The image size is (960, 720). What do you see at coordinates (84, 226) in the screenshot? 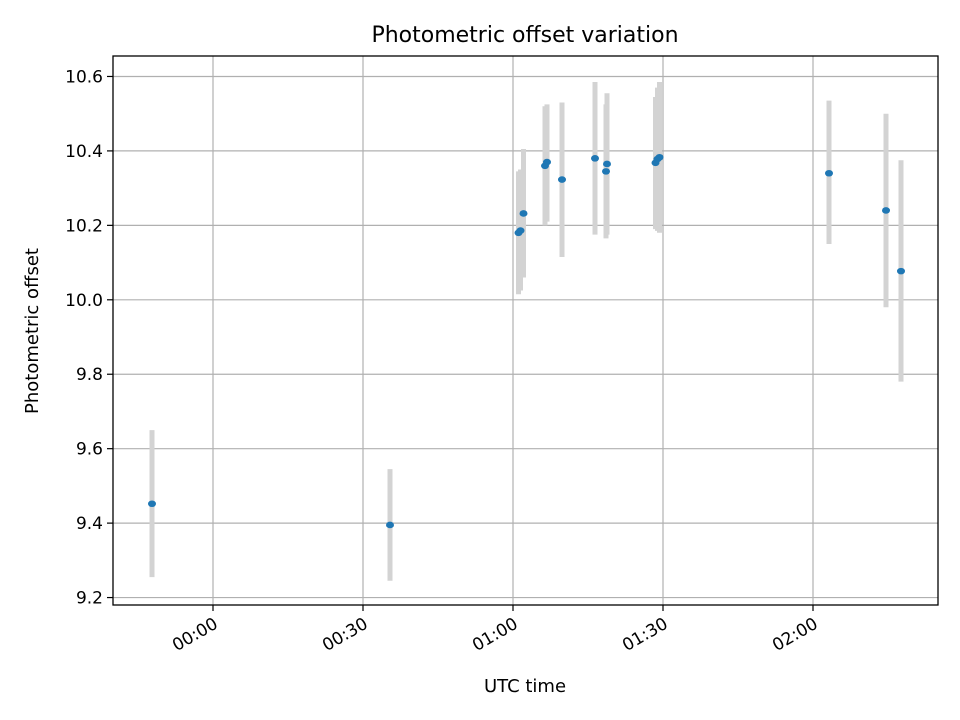
I see `y-tick-label: 10.2` at bounding box center [84, 226].